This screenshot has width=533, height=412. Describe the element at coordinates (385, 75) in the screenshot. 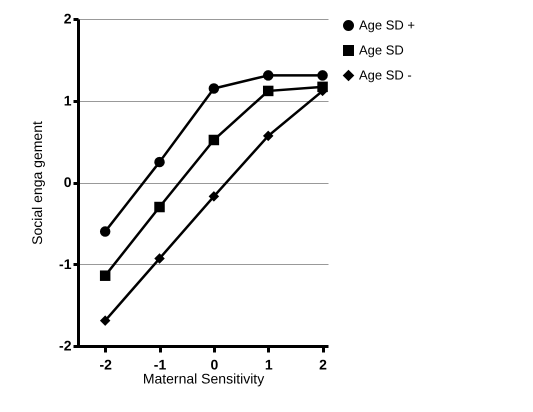

I see `legend-label: Age SD -` at that location.